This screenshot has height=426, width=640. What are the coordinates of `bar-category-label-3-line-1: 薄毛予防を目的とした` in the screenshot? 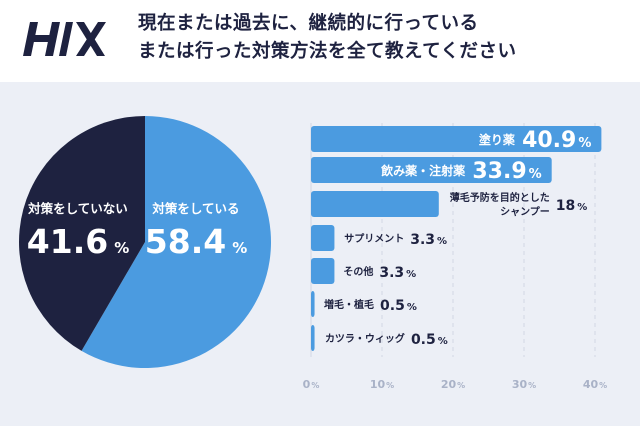 It's located at (500, 197).